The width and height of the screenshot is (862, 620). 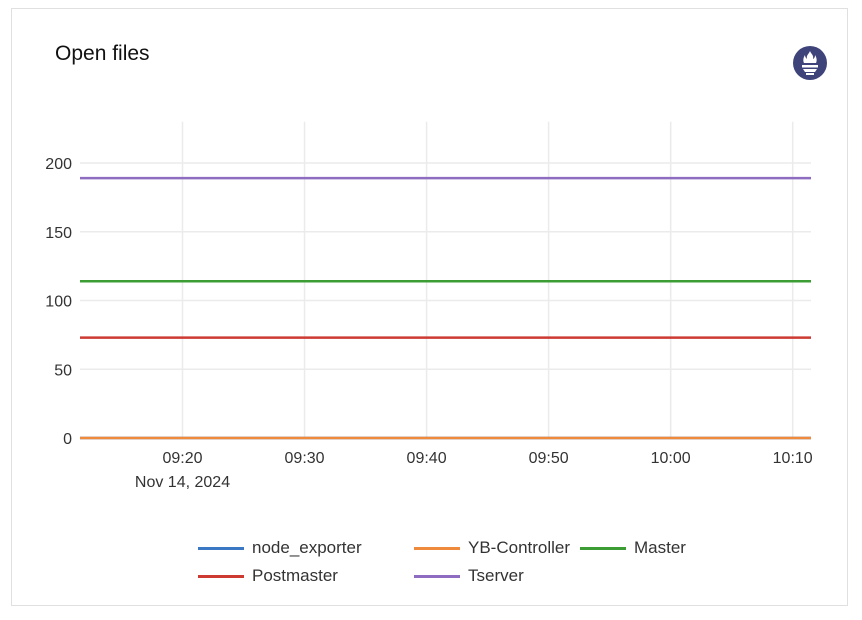 What do you see at coordinates (63, 370) in the screenshot?
I see `y-tick-label: 50` at bounding box center [63, 370].